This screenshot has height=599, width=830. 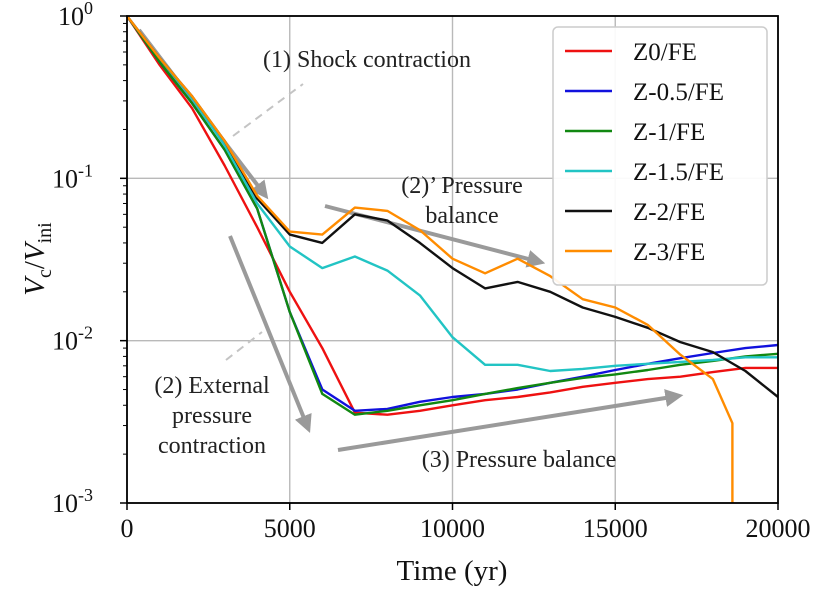 What do you see at coordinates (461, 216) in the screenshot?
I see `annotation-text: balance` at bounding box center [461, 216].